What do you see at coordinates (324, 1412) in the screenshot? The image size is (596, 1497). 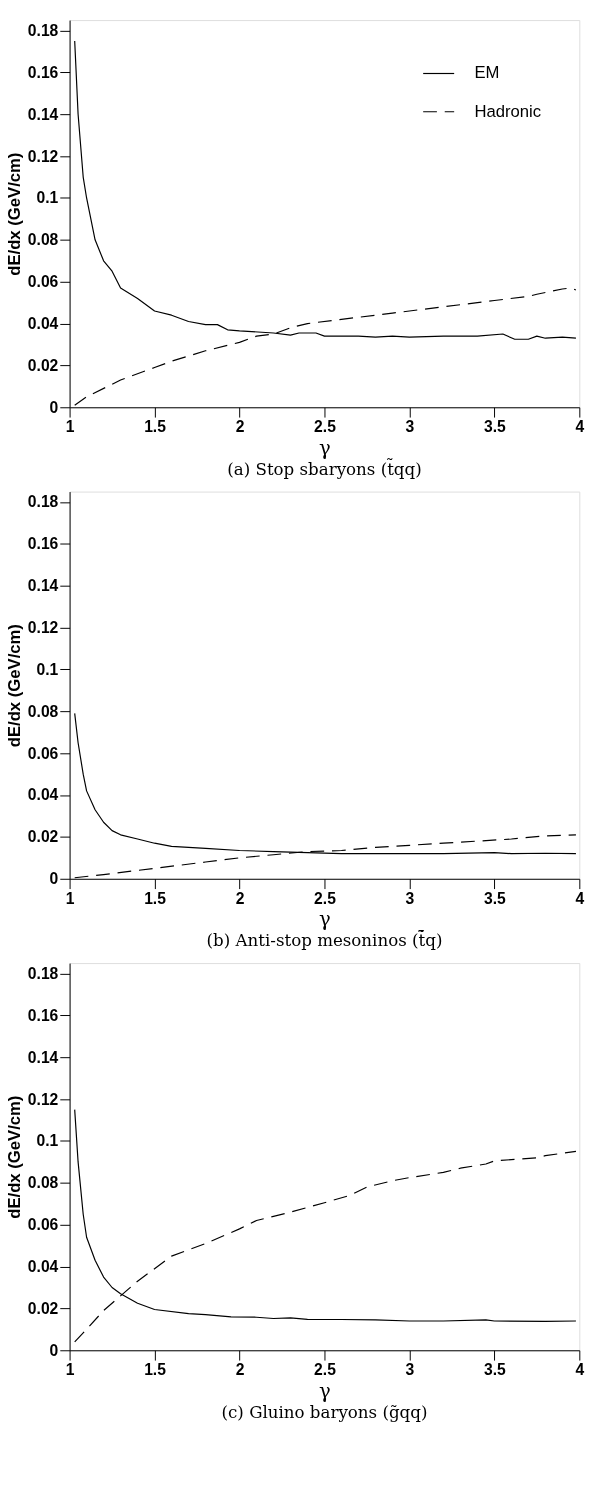 I see `text: (c) Gluino baryons (g̃qq)` at bounding box center [324, 1412].